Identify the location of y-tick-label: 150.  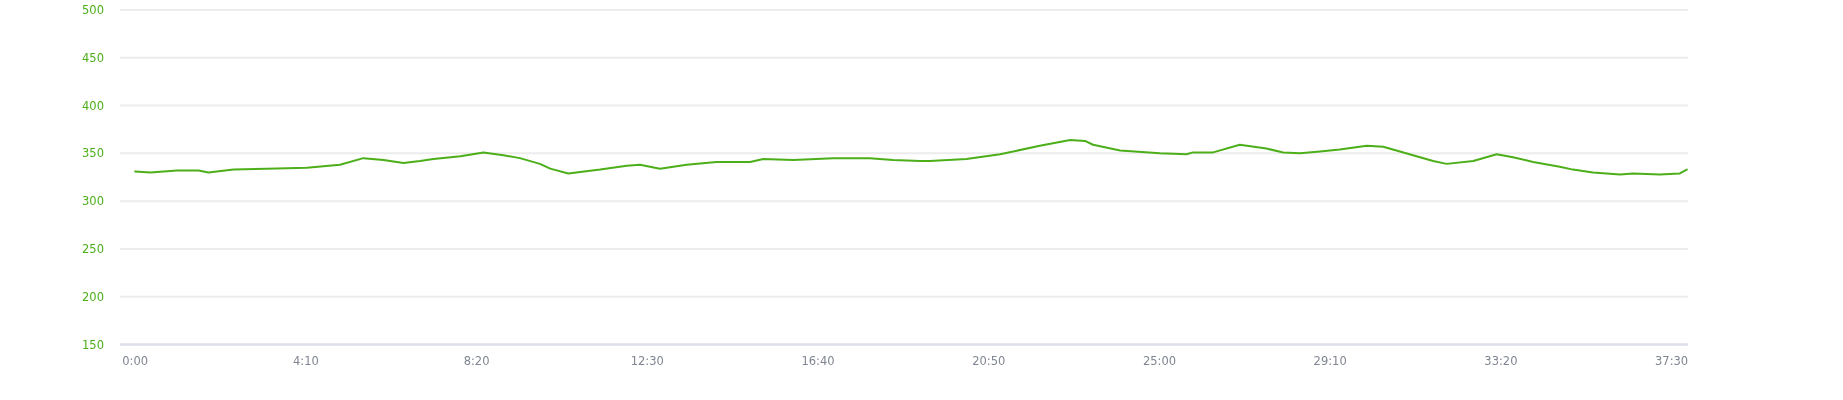
(93, 344).